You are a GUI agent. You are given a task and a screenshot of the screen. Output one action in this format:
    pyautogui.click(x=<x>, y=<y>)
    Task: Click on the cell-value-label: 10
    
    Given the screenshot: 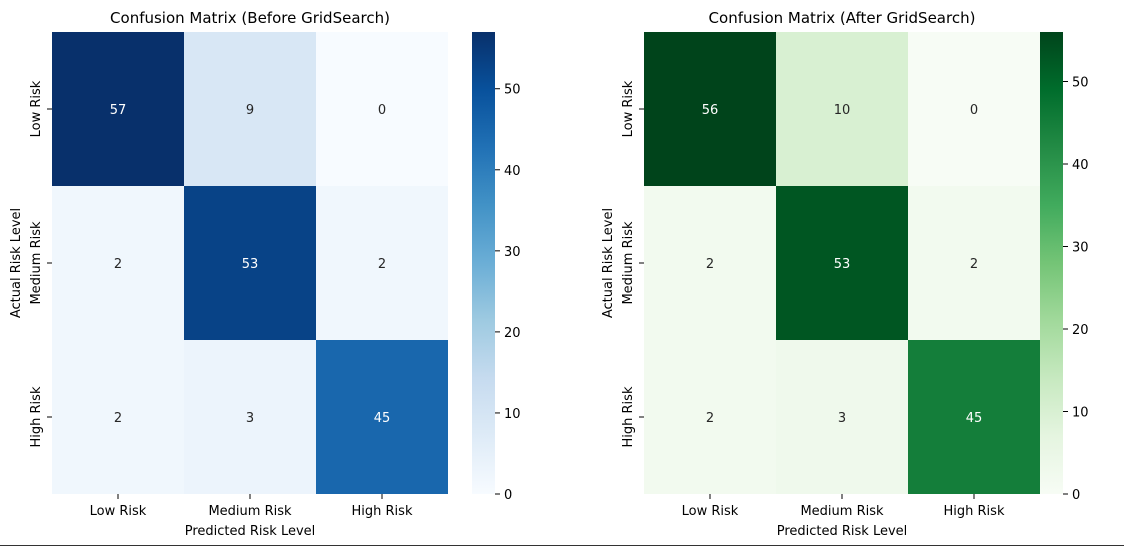 What is the action you would take?
    pyautogui.click(x=842, y=110)
    